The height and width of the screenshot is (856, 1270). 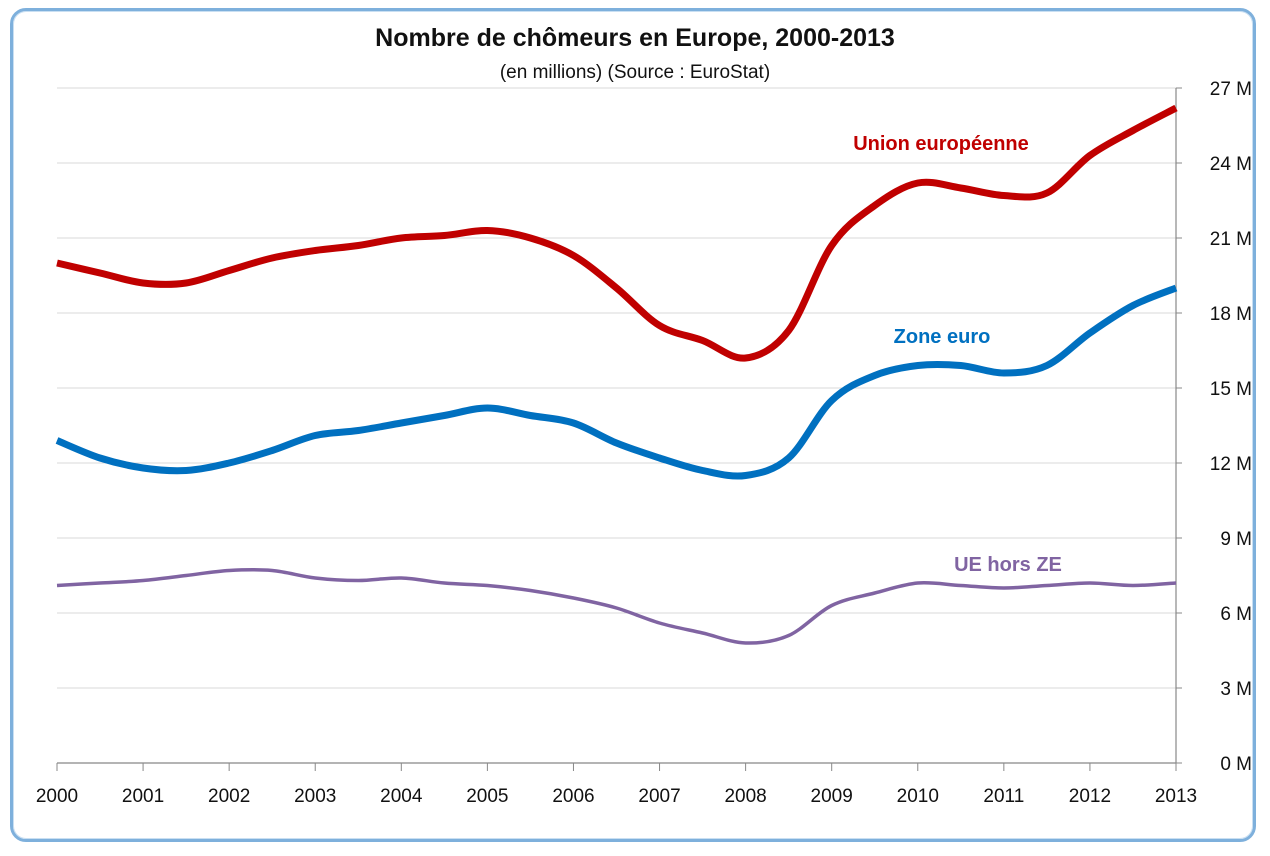 What do you see at coordinates (635, 72) in the screenshot?
I see `chart-subtitle: (en millions) (Source : EuroStat)` at bounding box center [635, 72].